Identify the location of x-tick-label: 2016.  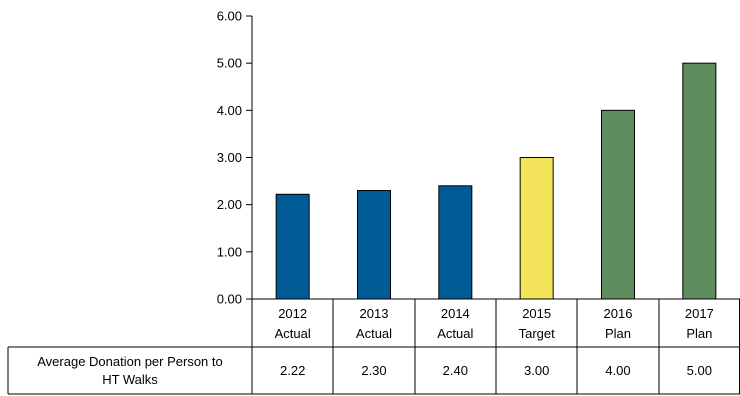
(618, 313).